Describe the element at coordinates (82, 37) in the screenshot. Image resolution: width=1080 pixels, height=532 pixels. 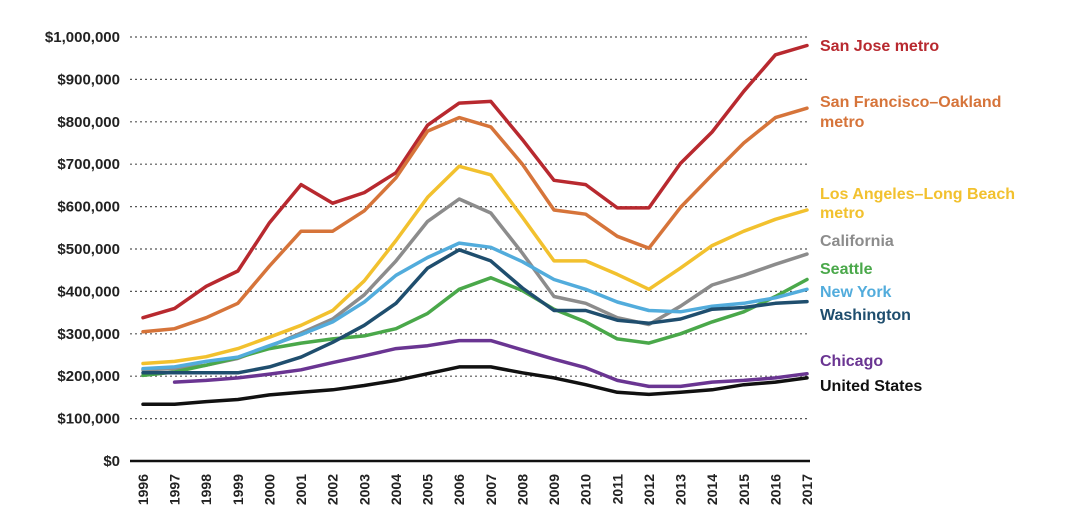
I see `y-tick-label: $1,000,000` at that location.